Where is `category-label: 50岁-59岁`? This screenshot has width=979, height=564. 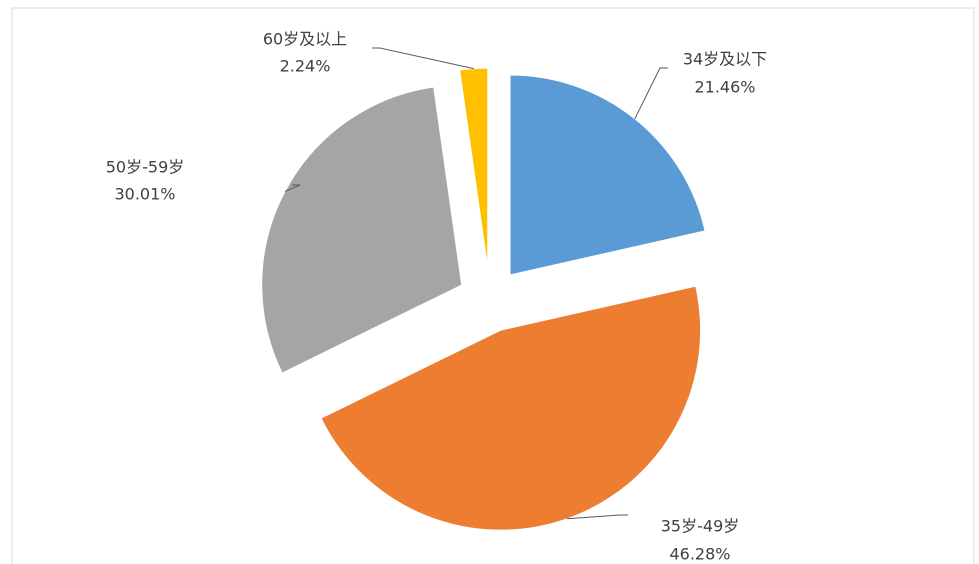
category-label: 50岁-59岁 is located at coordinates (145, 167).